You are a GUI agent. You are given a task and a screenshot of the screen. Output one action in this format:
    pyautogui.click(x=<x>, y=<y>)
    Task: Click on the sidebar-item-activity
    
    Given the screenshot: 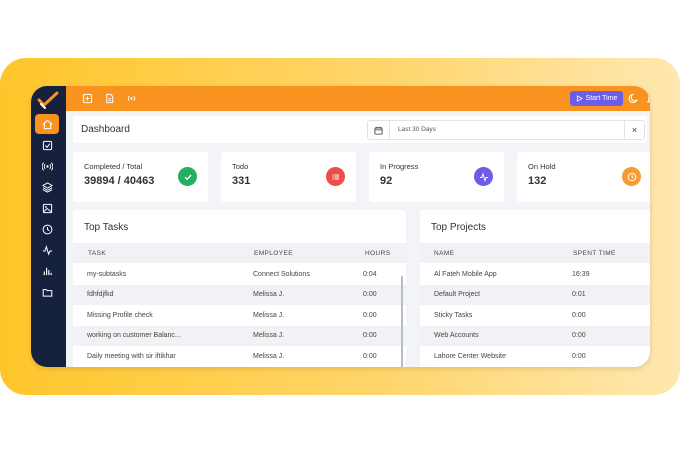 What is the action you would take?
    pyautogui.click(x=47, y=250)
    